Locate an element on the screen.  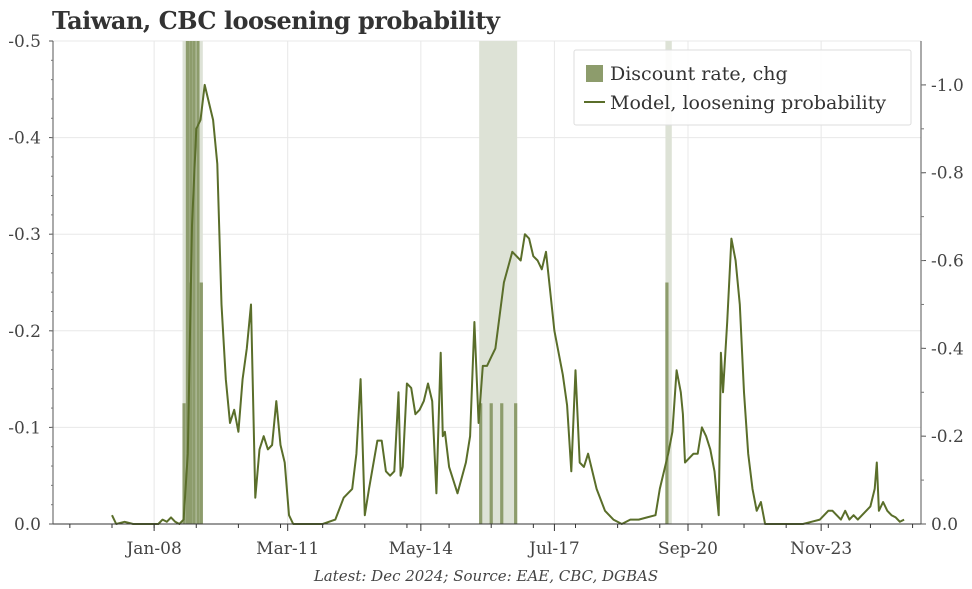
x-tick-label: Jul-17 is located at coordinates (553, 549).